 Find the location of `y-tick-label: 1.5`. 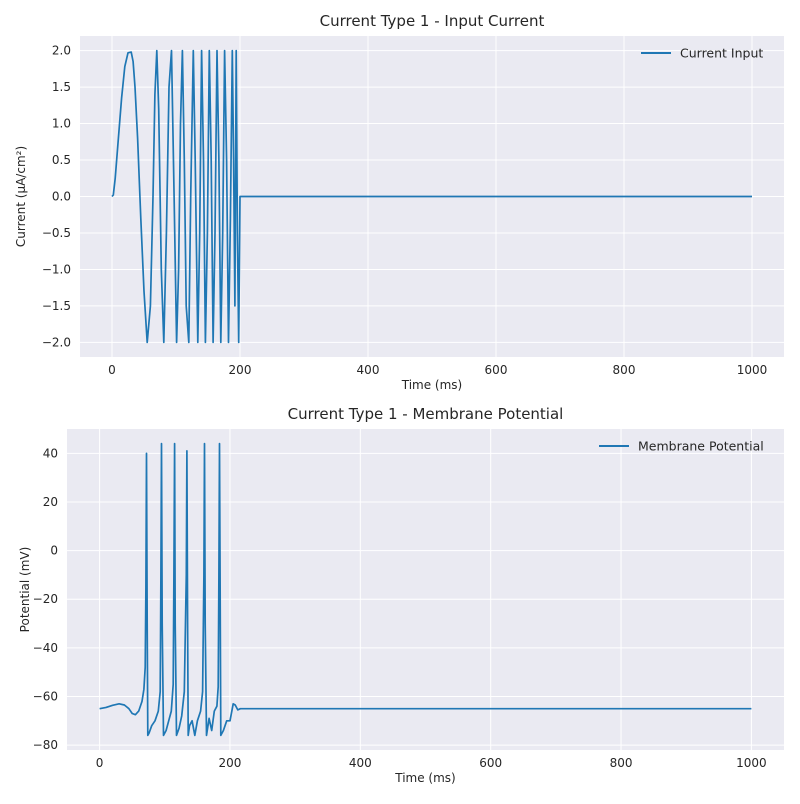

y-tick-label: 1.5 is located at coordinates (61, 87).